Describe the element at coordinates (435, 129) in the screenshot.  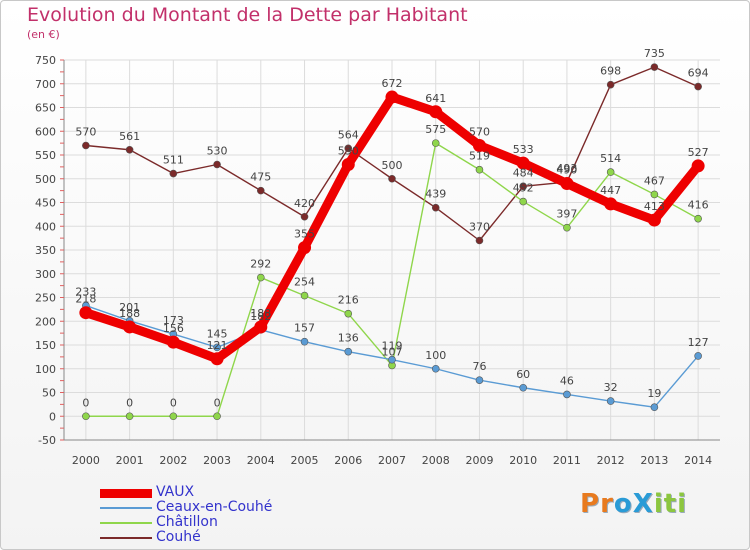
I see `data-label-chatillon: 575` at that location.